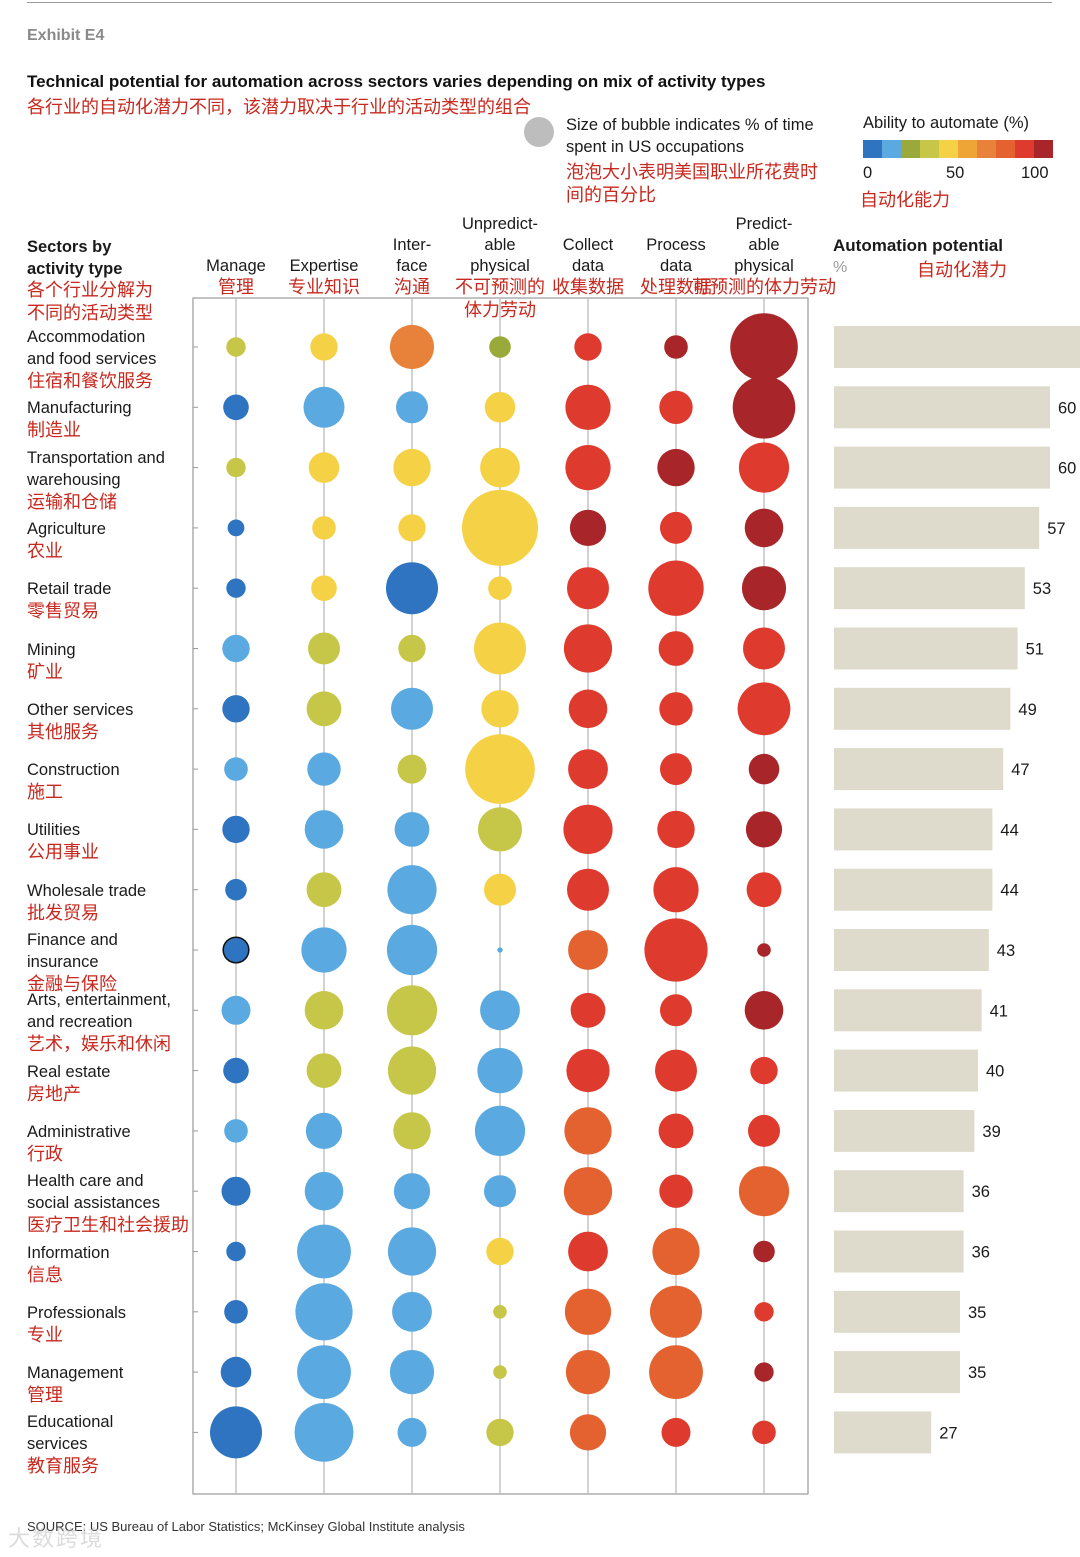 This screenshot has width=1080, height=1557. Describe the element at coordinates (69, 247) in the screenshot. I see `row-header-line1: Sectors by` at that location.